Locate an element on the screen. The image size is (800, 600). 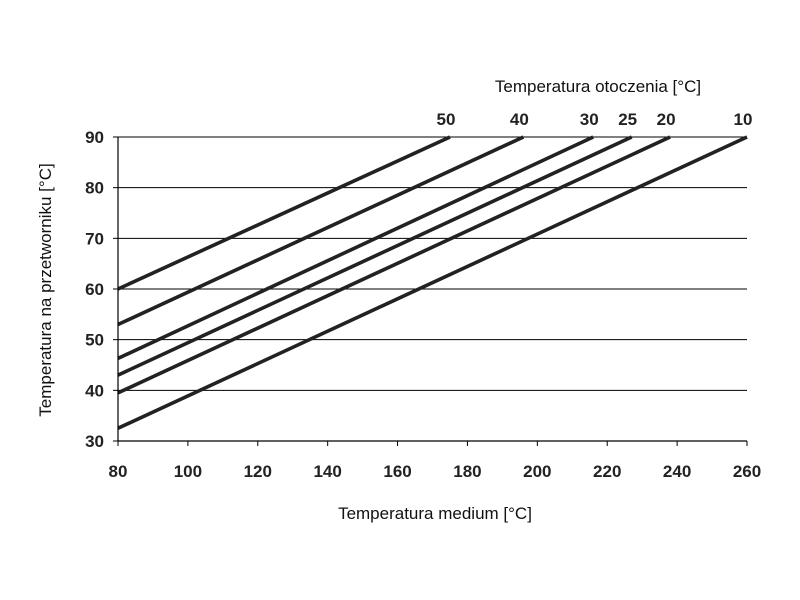
y-tick-label: 50 is located at coordinates (94, 340).